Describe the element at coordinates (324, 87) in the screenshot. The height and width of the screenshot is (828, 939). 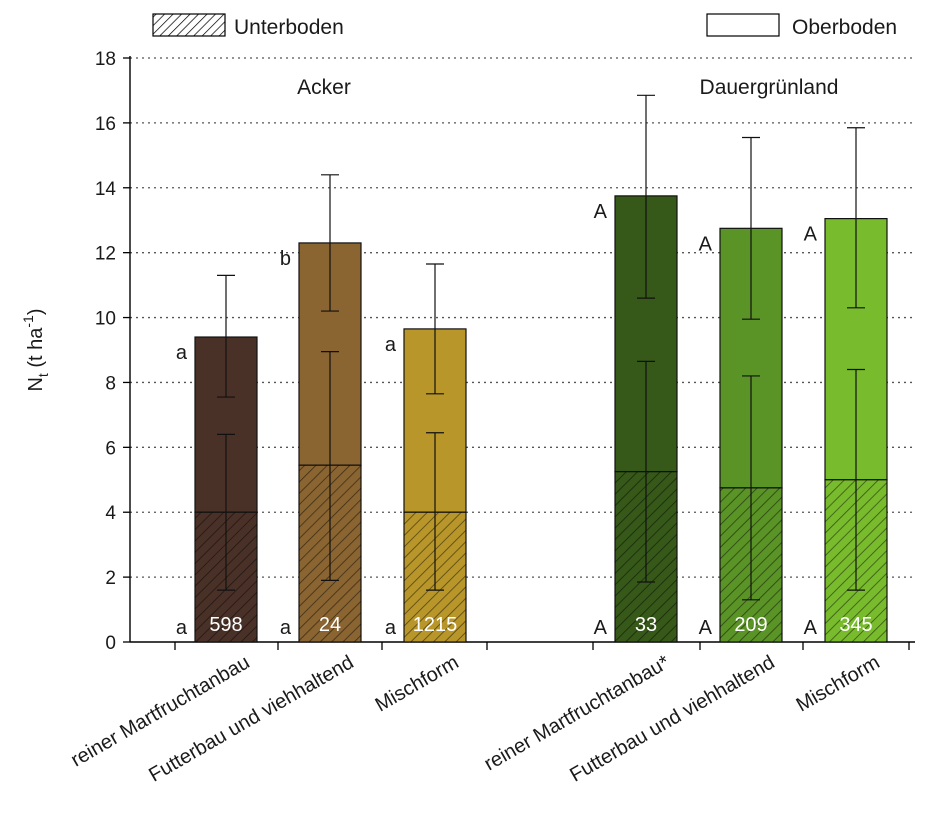
I see `group-label: Acker` at that location.